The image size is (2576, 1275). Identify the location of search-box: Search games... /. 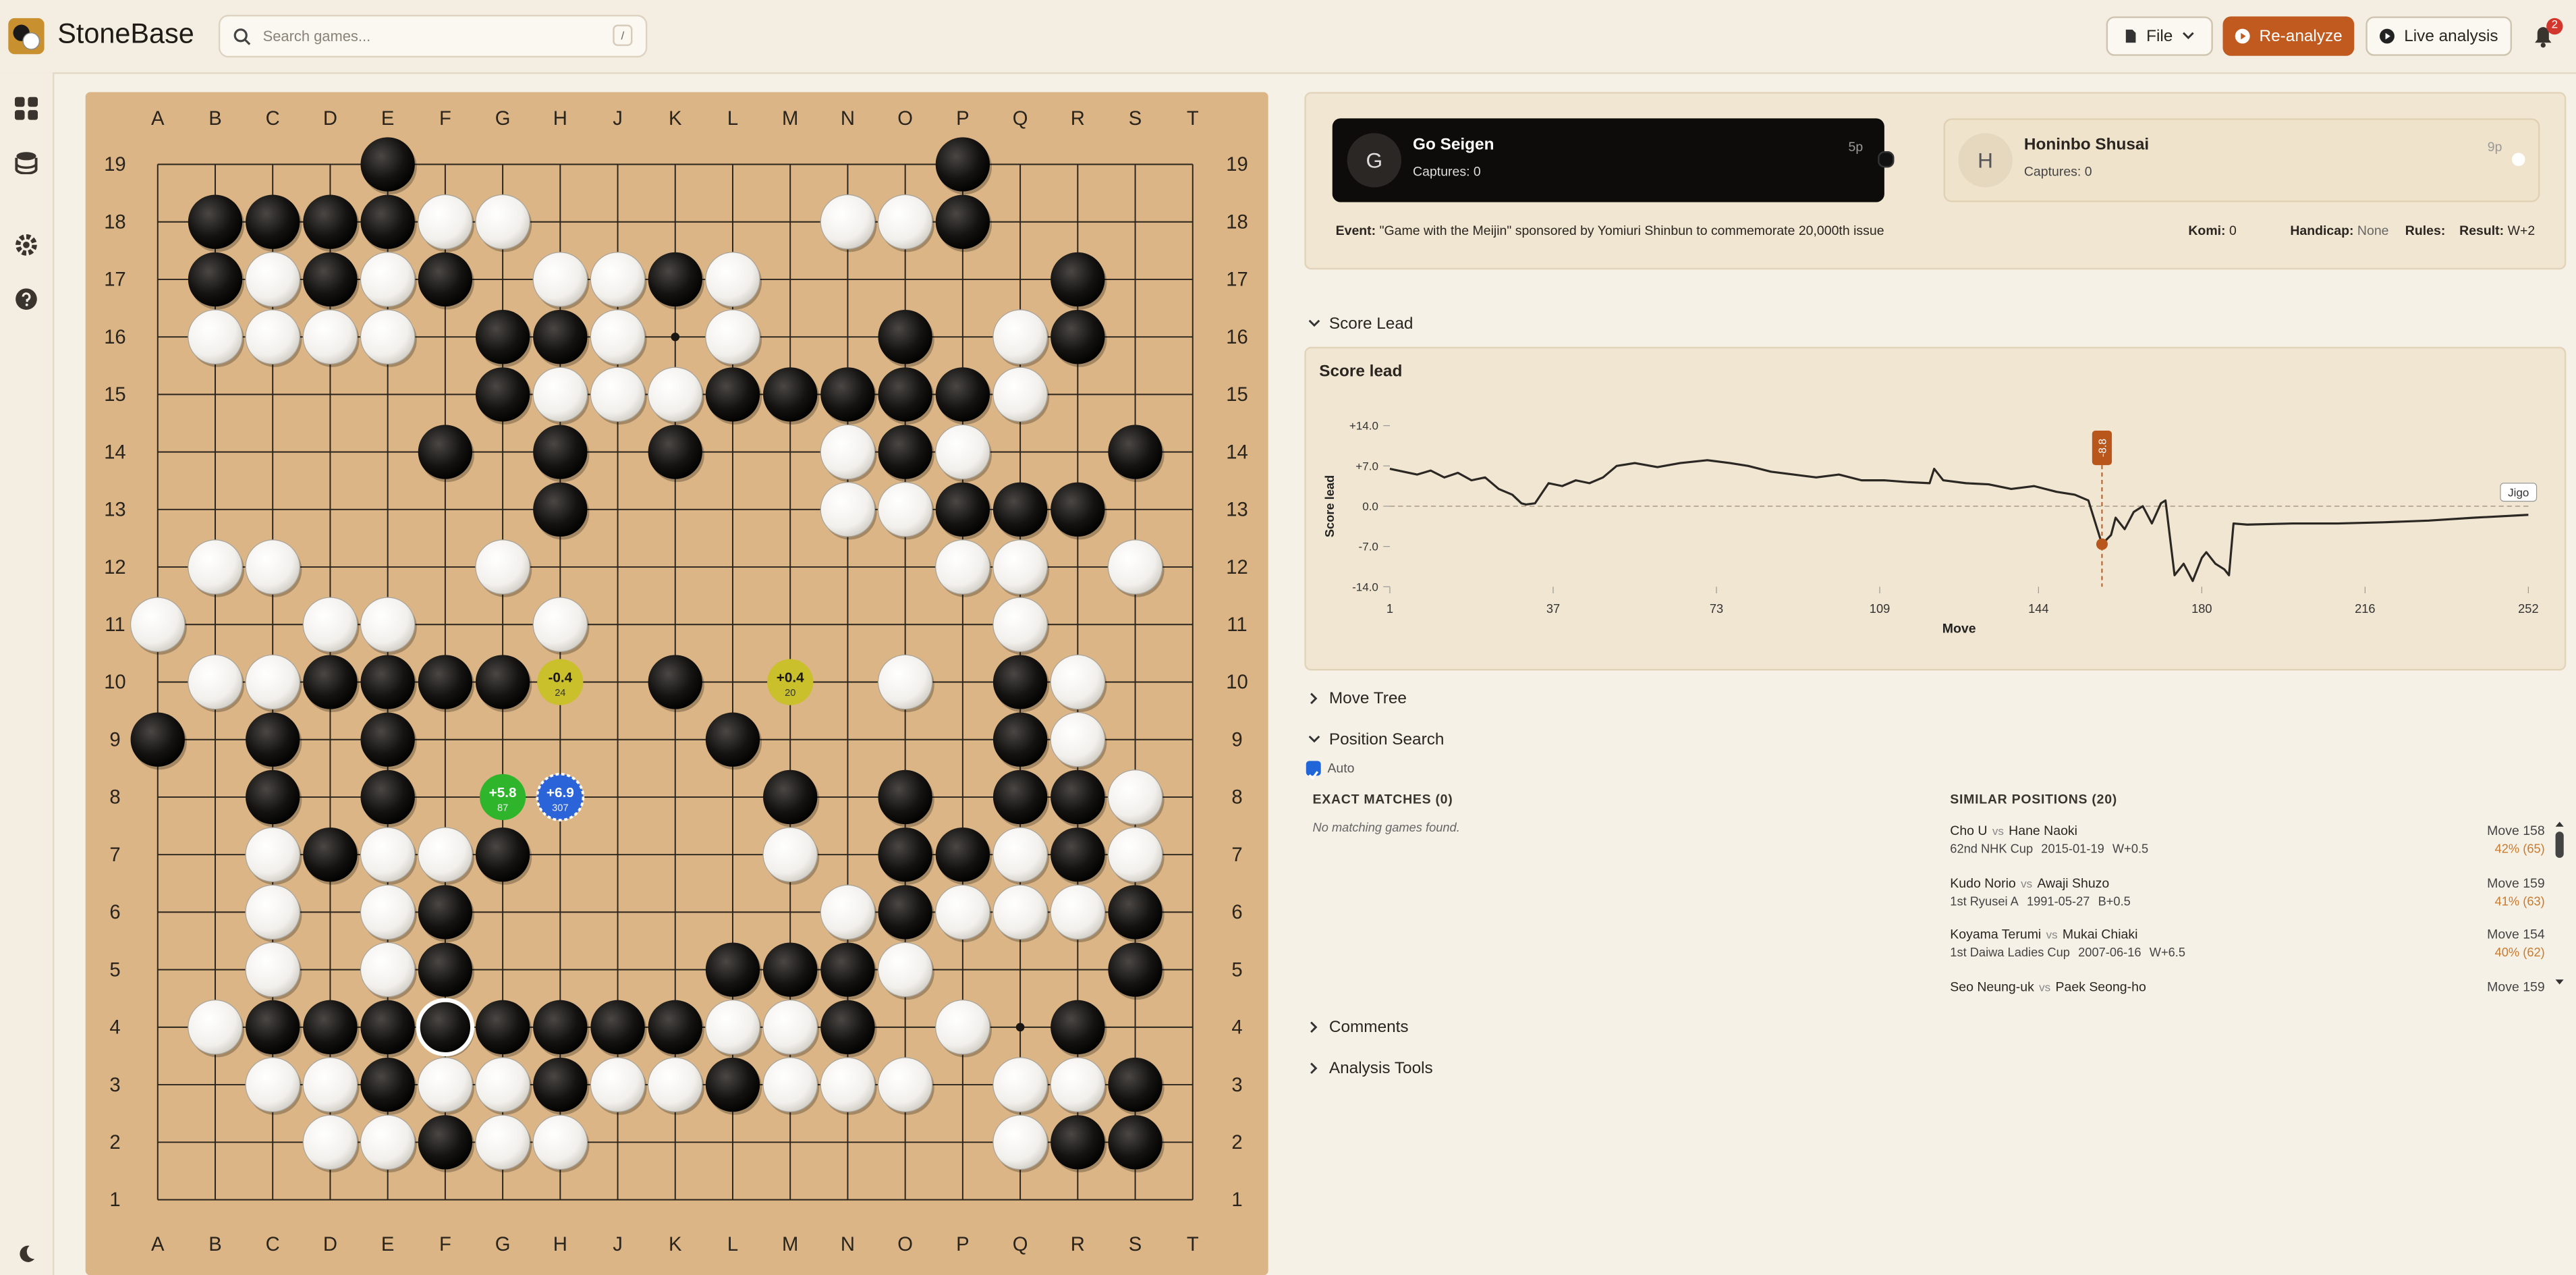
(433, 36).